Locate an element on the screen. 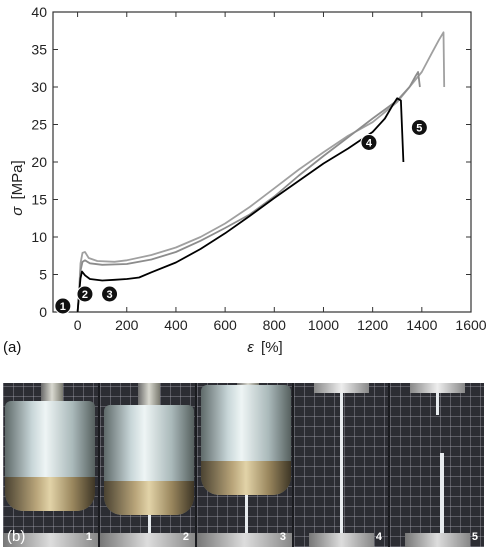 The height and width of the screenshot is (550, 487). stage-marker-4: 4 is located at coordinates (369, 142).